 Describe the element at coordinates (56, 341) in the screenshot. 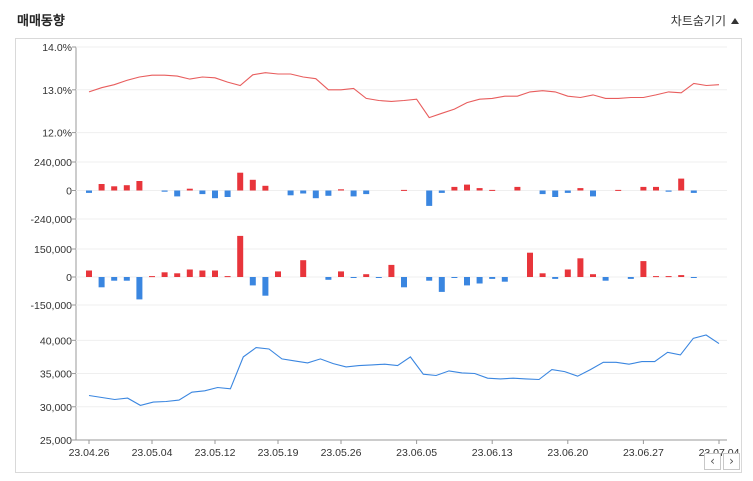

I see `y-tick-label: 40,000` at that location.